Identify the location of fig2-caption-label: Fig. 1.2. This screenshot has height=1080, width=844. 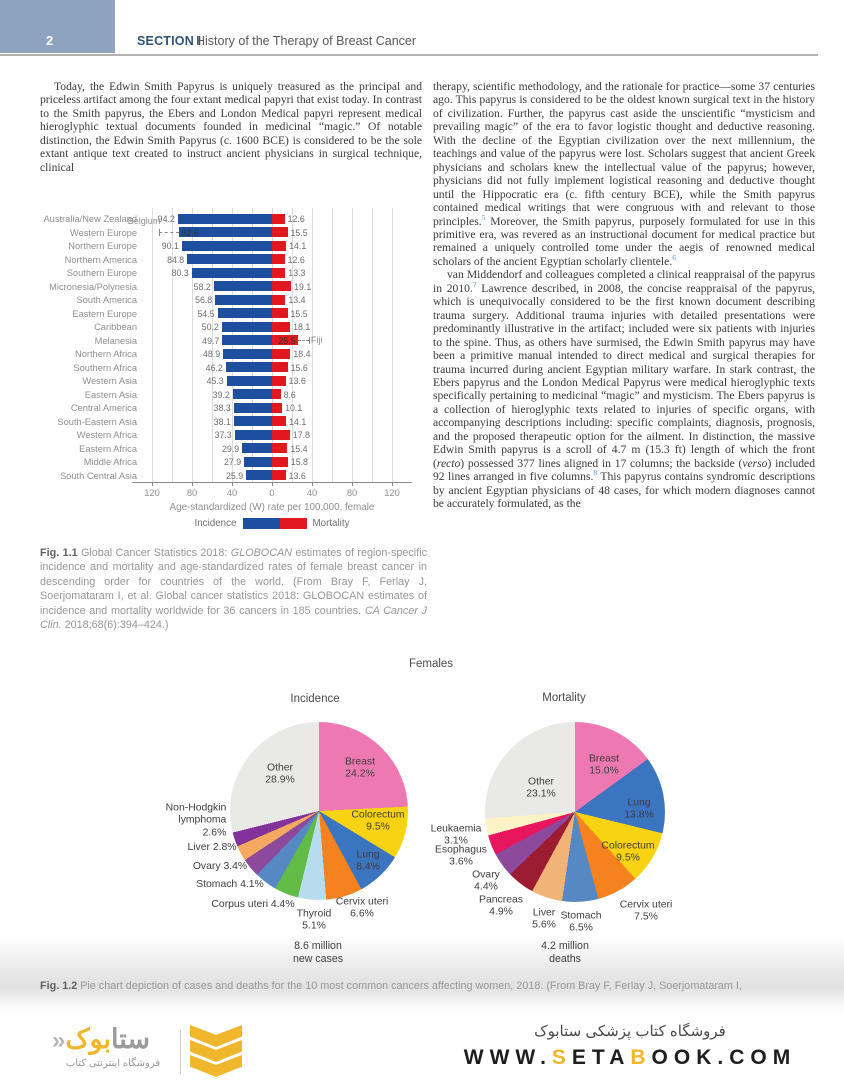
(59, 986).